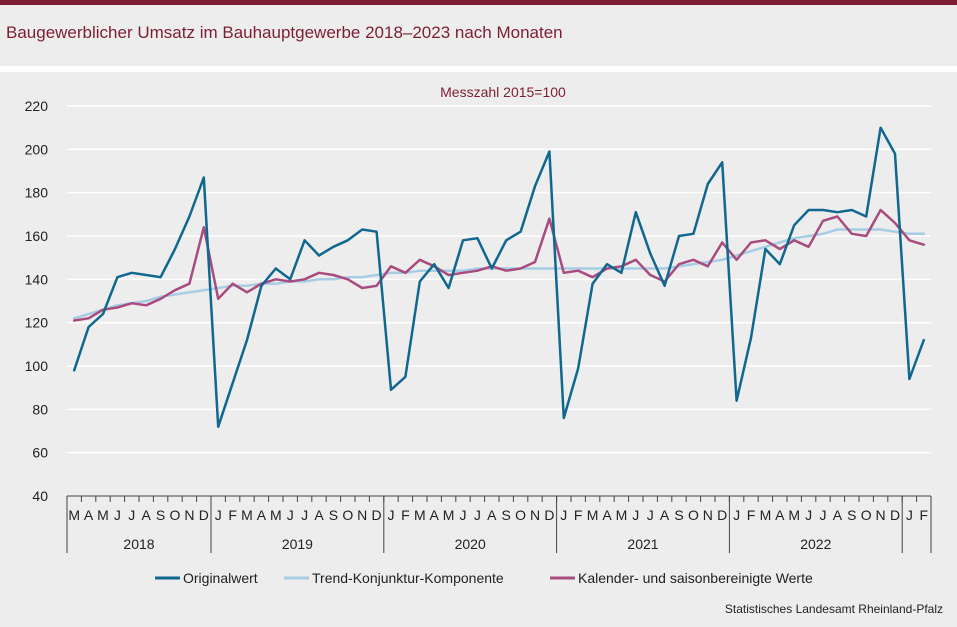 This screenshot has width=957, height=627. Describe the element at coordinates (40, 496) in the screenshot. I see `y-tick-label: 40` at that location.